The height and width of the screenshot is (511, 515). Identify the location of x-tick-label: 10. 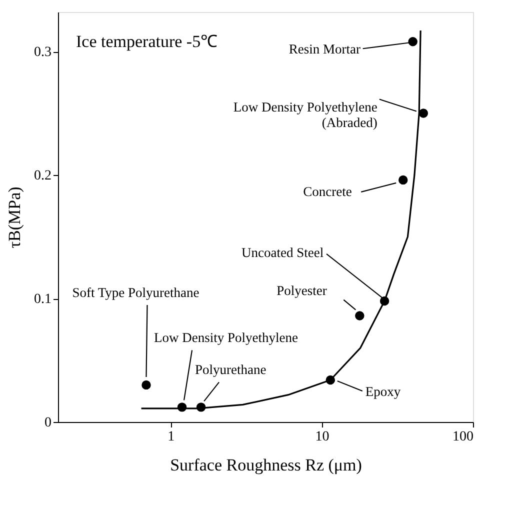
(322, 437).